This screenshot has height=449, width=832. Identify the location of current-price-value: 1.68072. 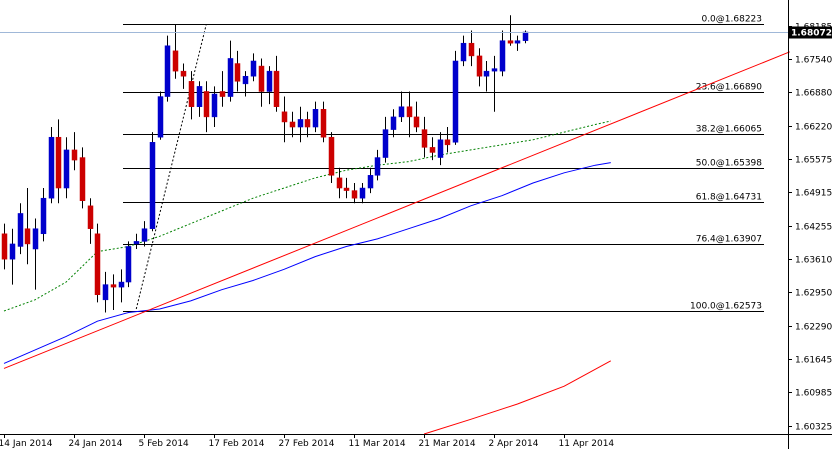
(811, 34).